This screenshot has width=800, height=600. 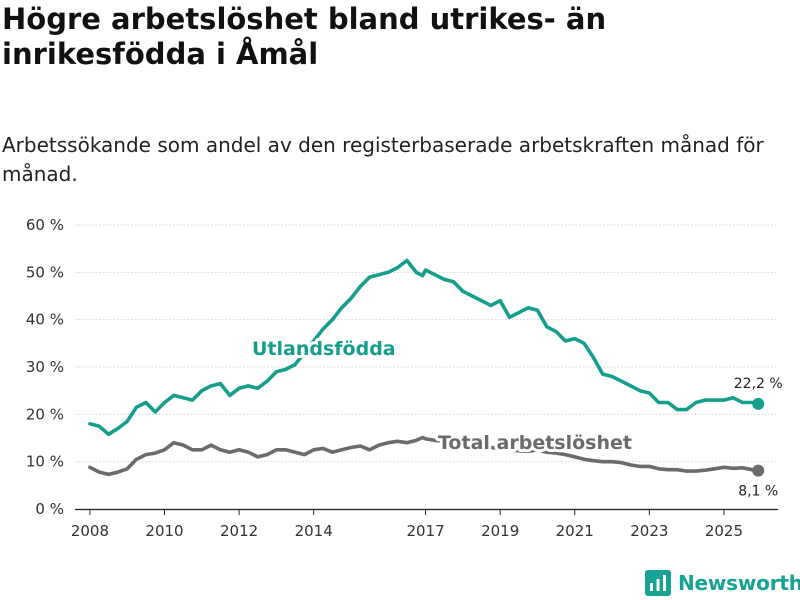 What do you see at coordinates (758, 470) in the screenshot?
I see `end-point-total` at bounding box center [758, 470].